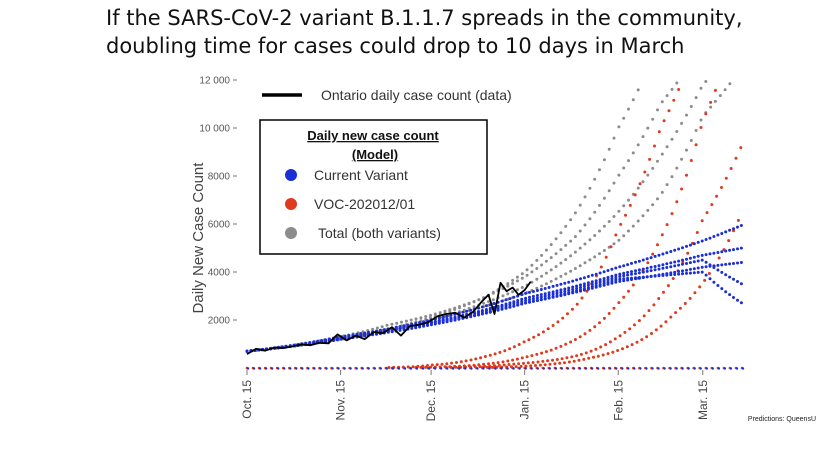 The height and width of the screenshot is (469, 822). Describe the element at coordinates (214, 129) in the screenshot. I see `y-tick-label-10000: 10 000` at that location.